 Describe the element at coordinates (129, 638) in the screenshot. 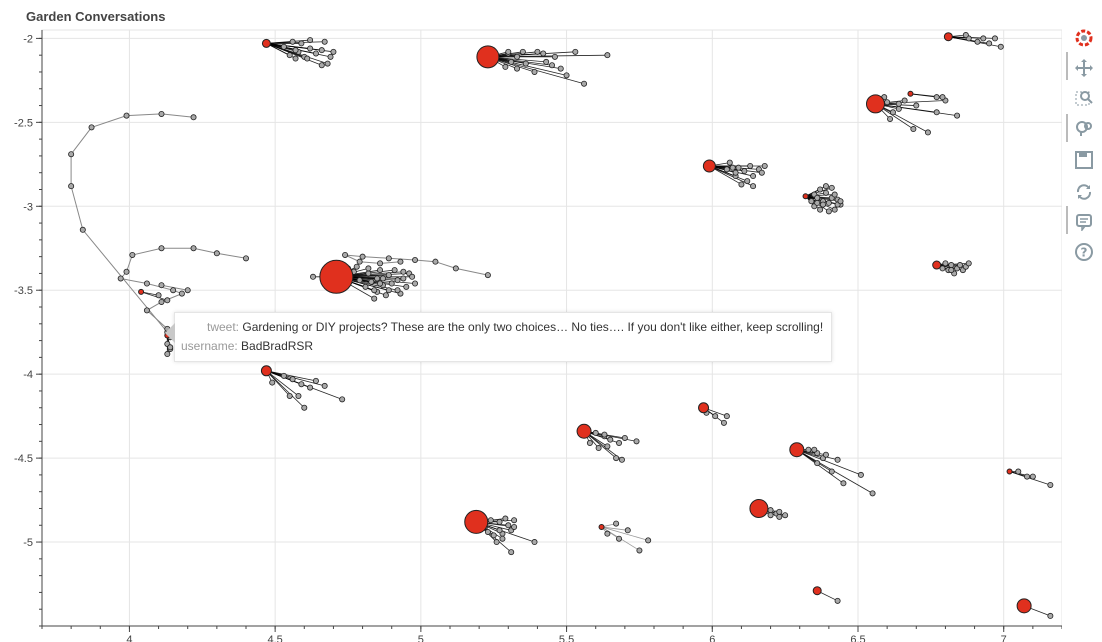

I see `x-tick-label: 4` at that location.